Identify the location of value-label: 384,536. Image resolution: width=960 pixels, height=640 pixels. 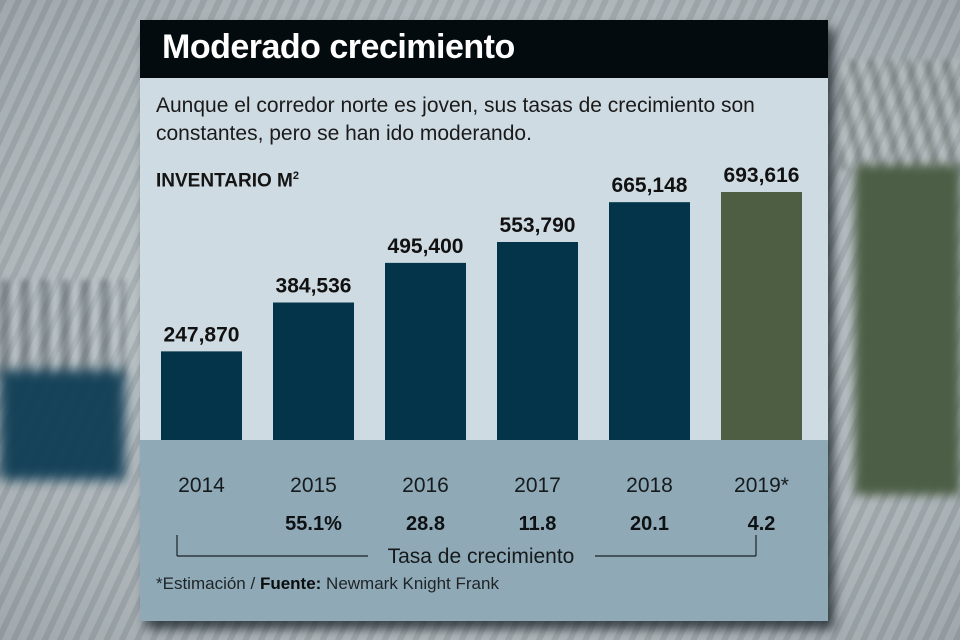
(314, 286).